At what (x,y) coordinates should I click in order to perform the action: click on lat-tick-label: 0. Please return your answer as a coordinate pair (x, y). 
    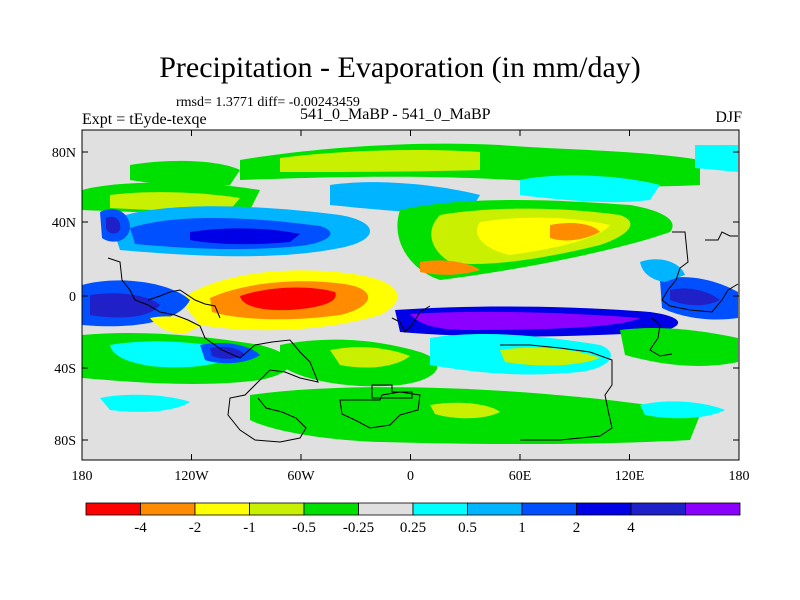
    Looking at the image, I should click on (72, 297).